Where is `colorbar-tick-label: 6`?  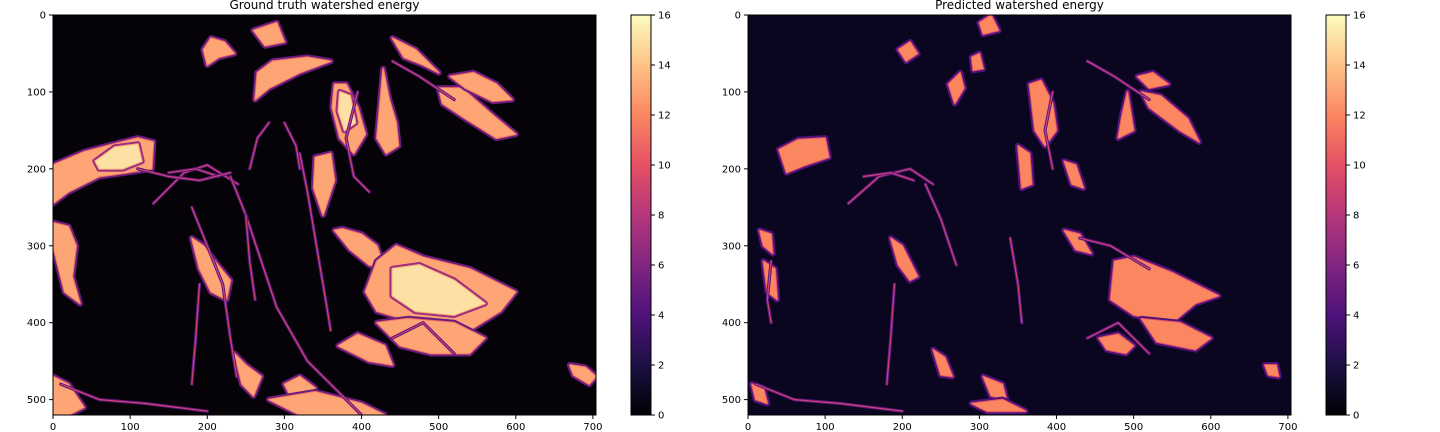
colorbar-tick-label: 6 is located at coordinates (661, 266).